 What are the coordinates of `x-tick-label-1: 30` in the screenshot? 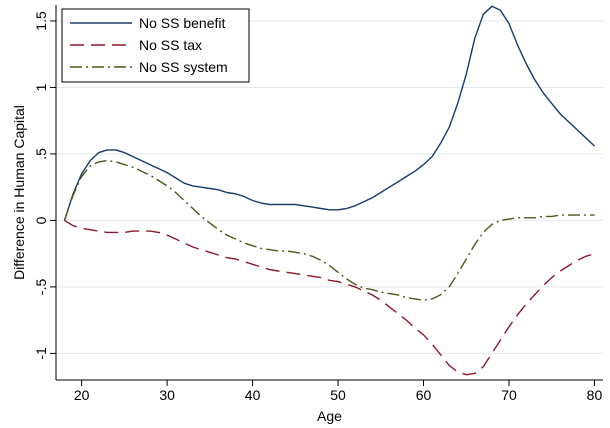 It's located at (167, 395).